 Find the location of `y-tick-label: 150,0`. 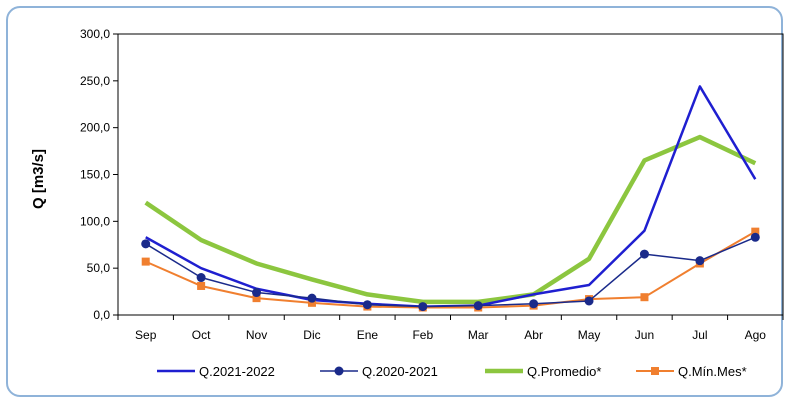

y-tick-label: 150,0 is located at coordinates (95, 175).